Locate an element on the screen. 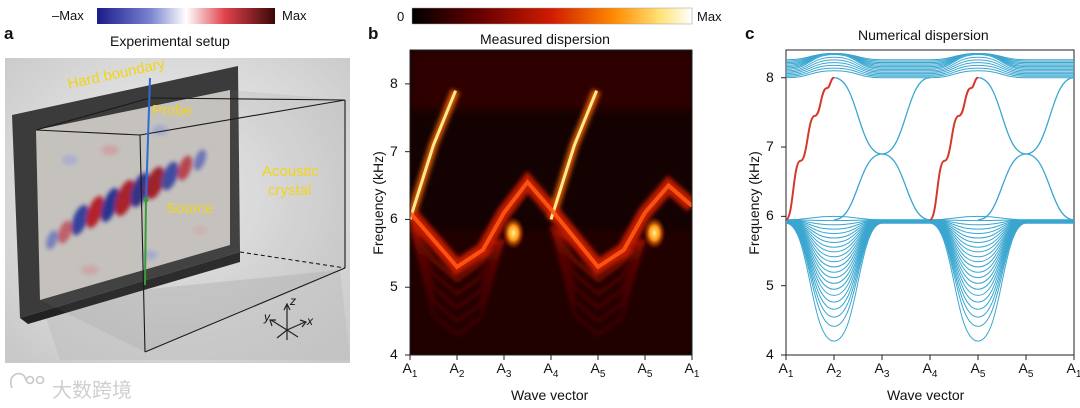 This screenshot has height=408, width=1080. xtick-label-b-4-base: A is located at coordinates (595, 368).